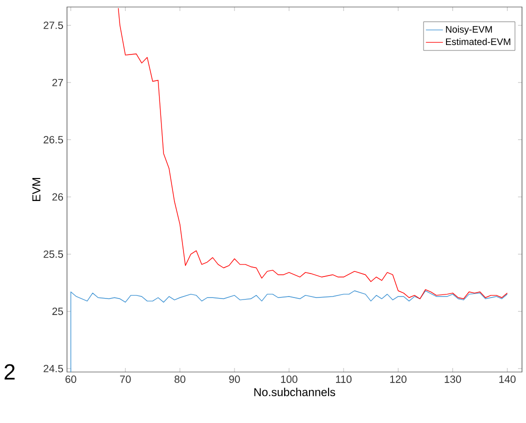 Image resolution: width=526 pixels, height=423 pixels. What do you see at coordinates (36, 189) in the screenshot?
I see `y-axis-title: EVM` at bounding box center [36, 189].